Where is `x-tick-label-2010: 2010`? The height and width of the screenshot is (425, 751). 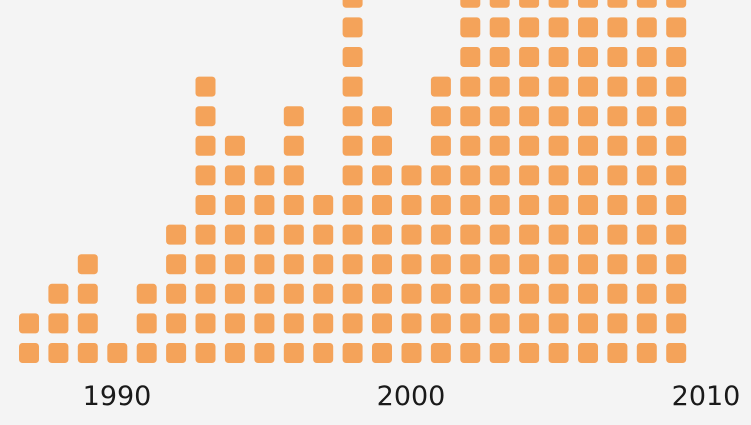
x-tick-label-2010: 2010 is located at coordinates (706, 396).